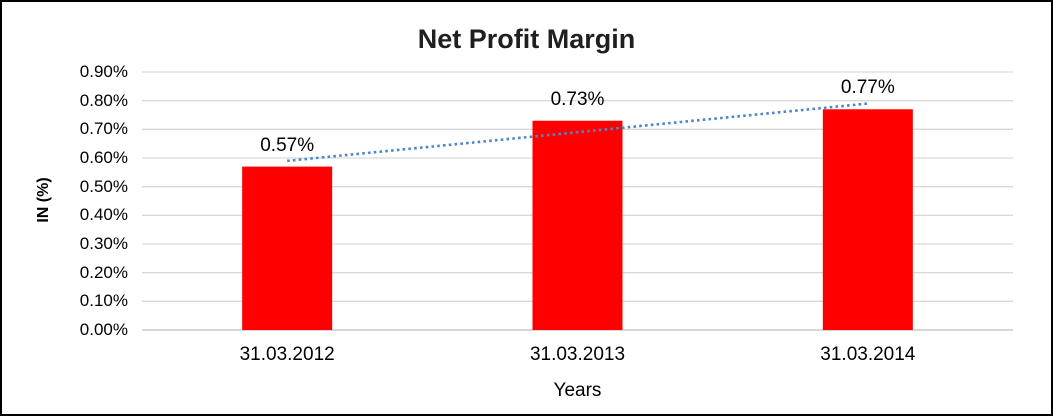 The height and width of the screenshot is (416, 1053). I want to click on y-tick-label: 0.30%, so click(103, 243).